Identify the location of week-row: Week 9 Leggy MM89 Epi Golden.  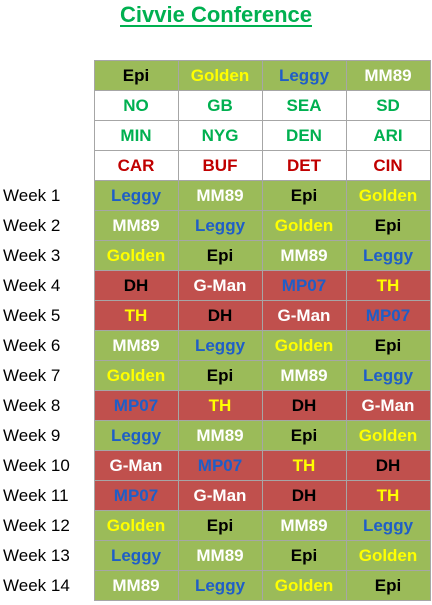
(215, 435).